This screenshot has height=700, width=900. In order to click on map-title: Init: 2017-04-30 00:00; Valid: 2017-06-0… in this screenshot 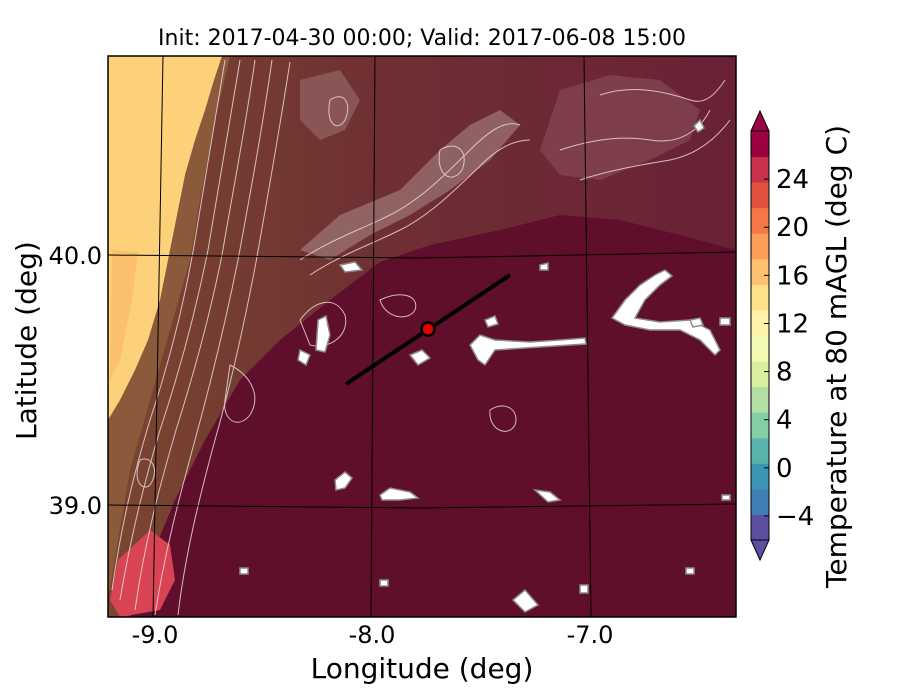, I will do `click(422, 38)`.